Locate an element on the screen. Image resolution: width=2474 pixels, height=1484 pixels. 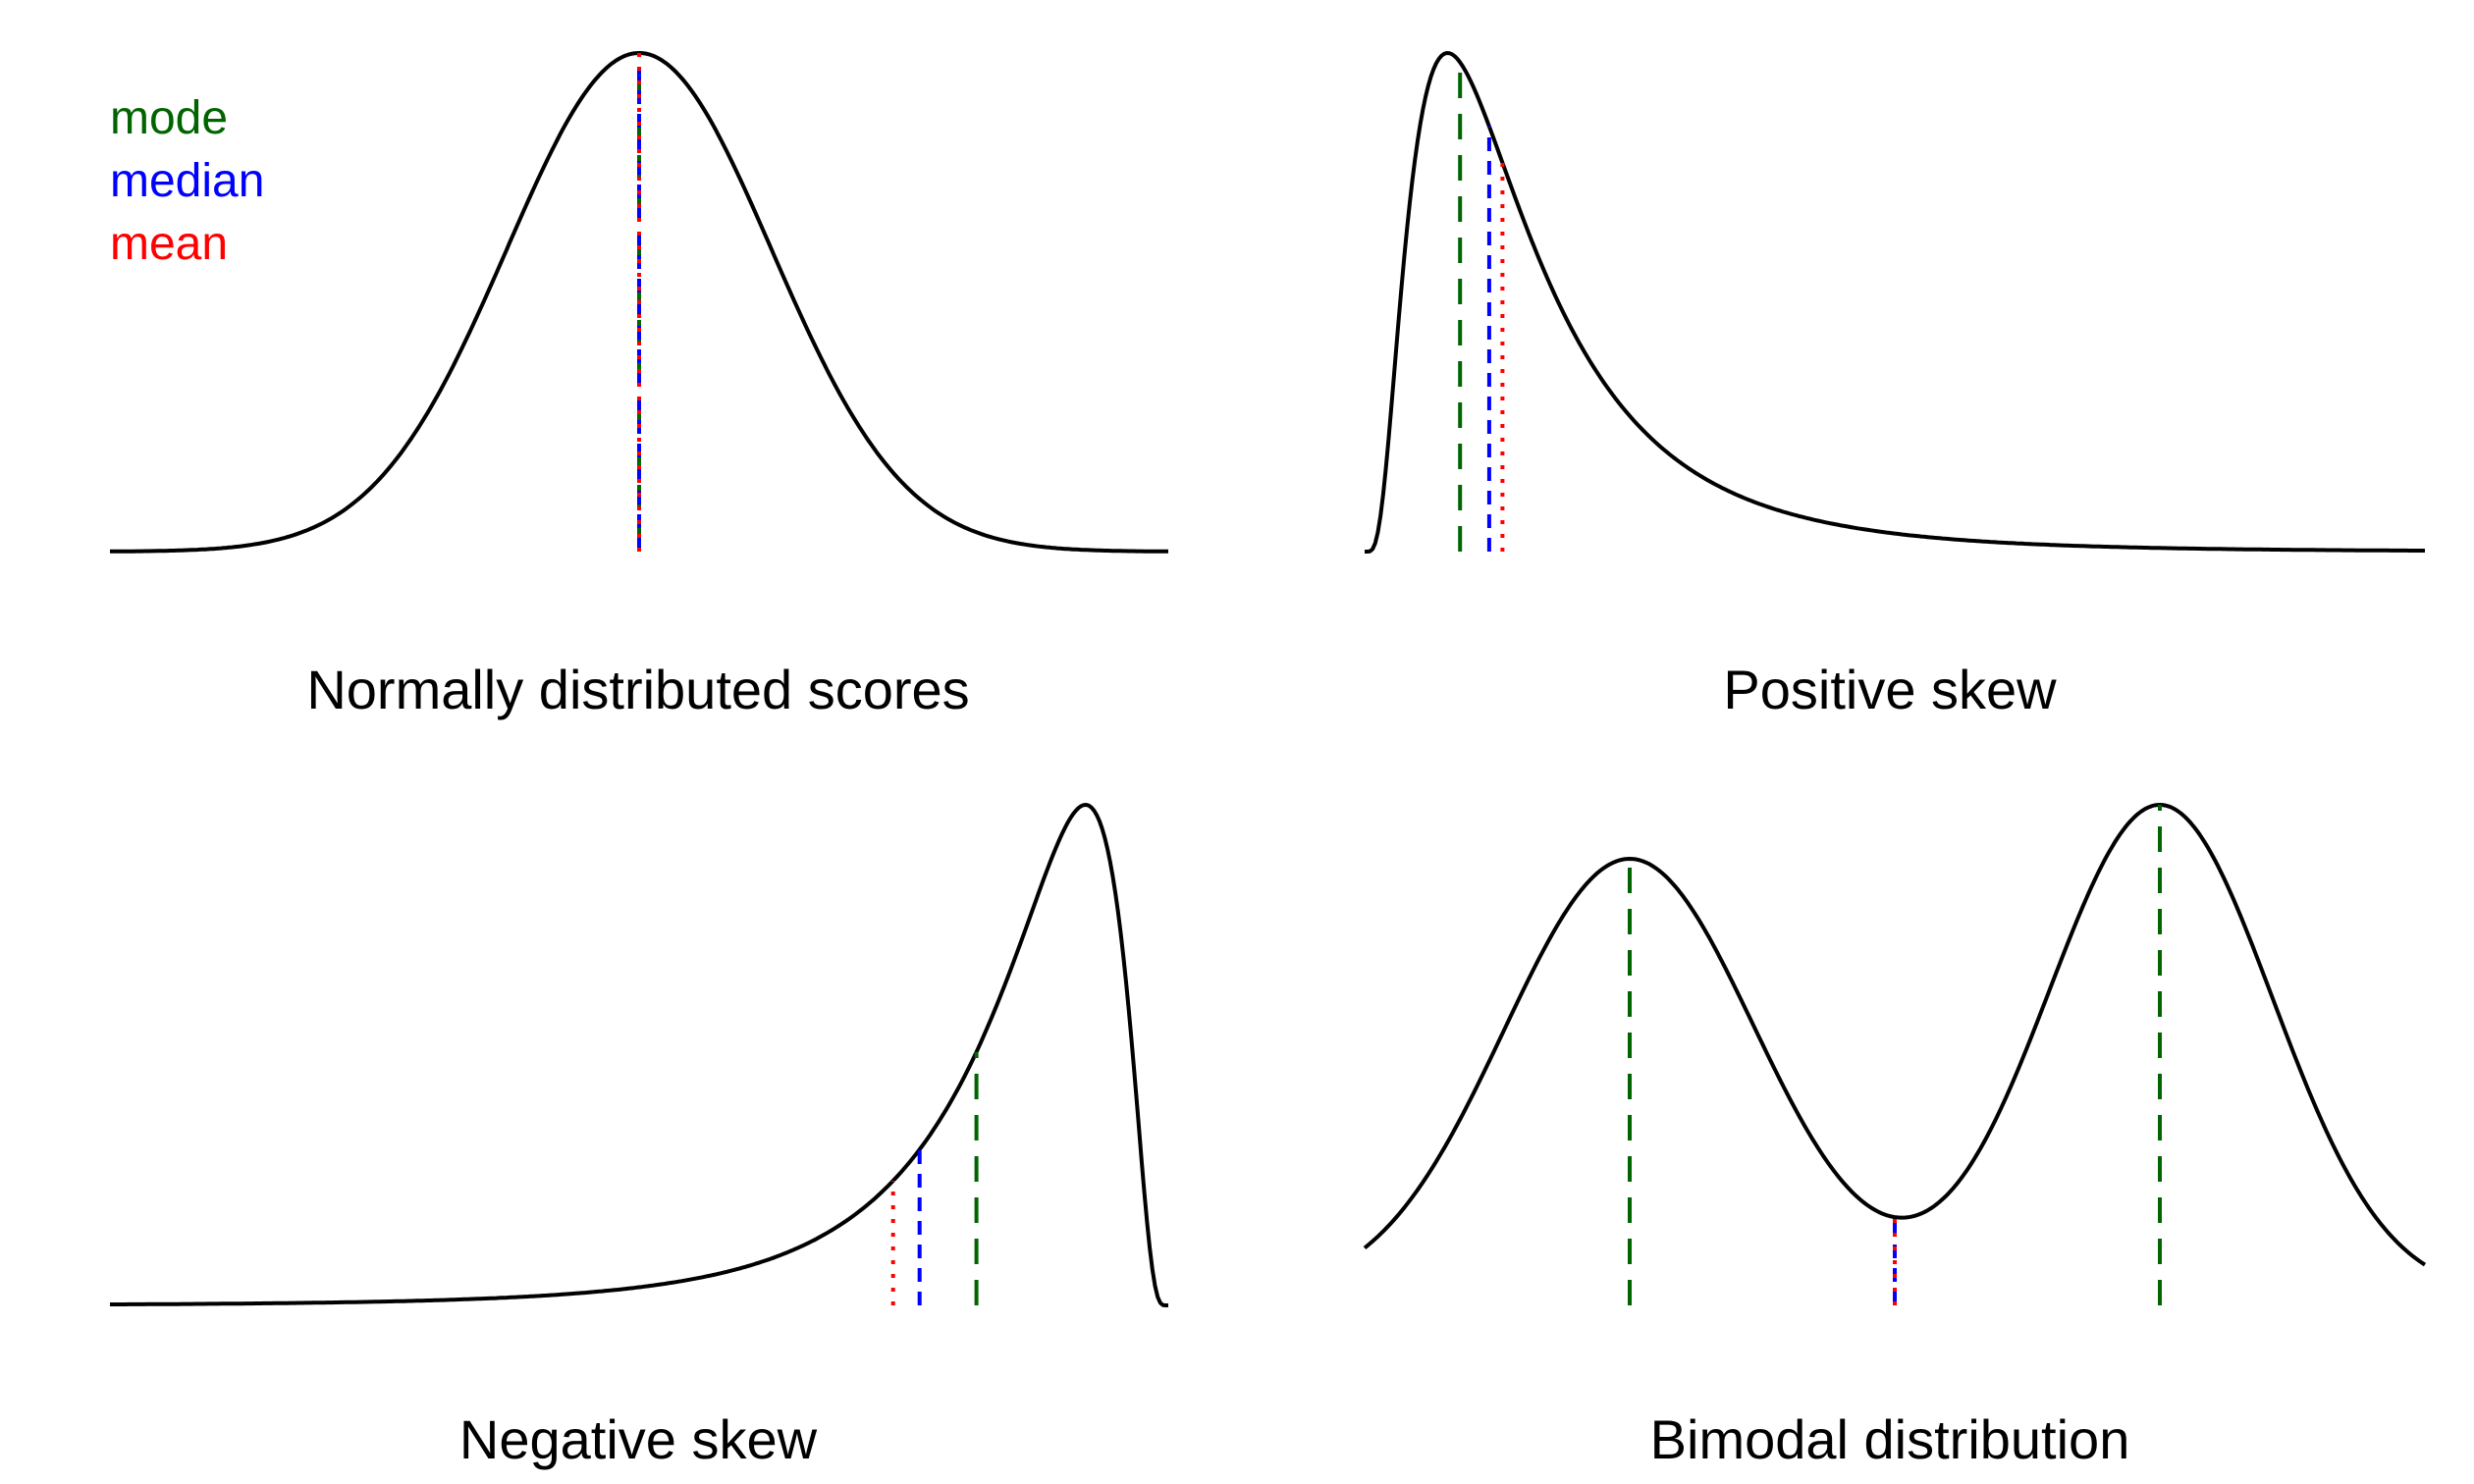
panel-title: Positive skew is located at coordinates (1890, 689).